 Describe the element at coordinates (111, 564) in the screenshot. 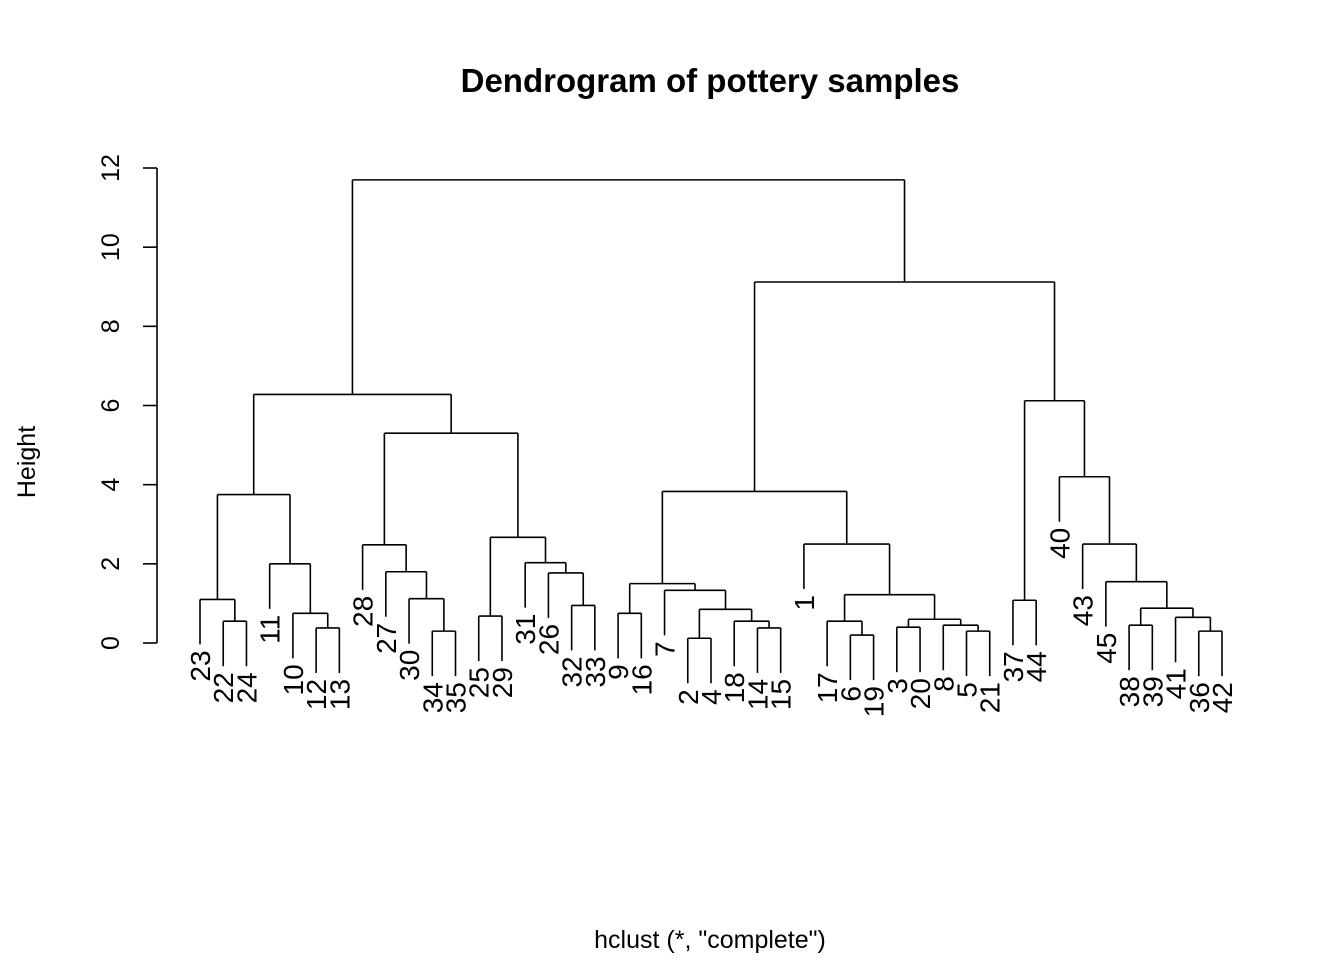

I see `y-tick-label: 2` at that location.